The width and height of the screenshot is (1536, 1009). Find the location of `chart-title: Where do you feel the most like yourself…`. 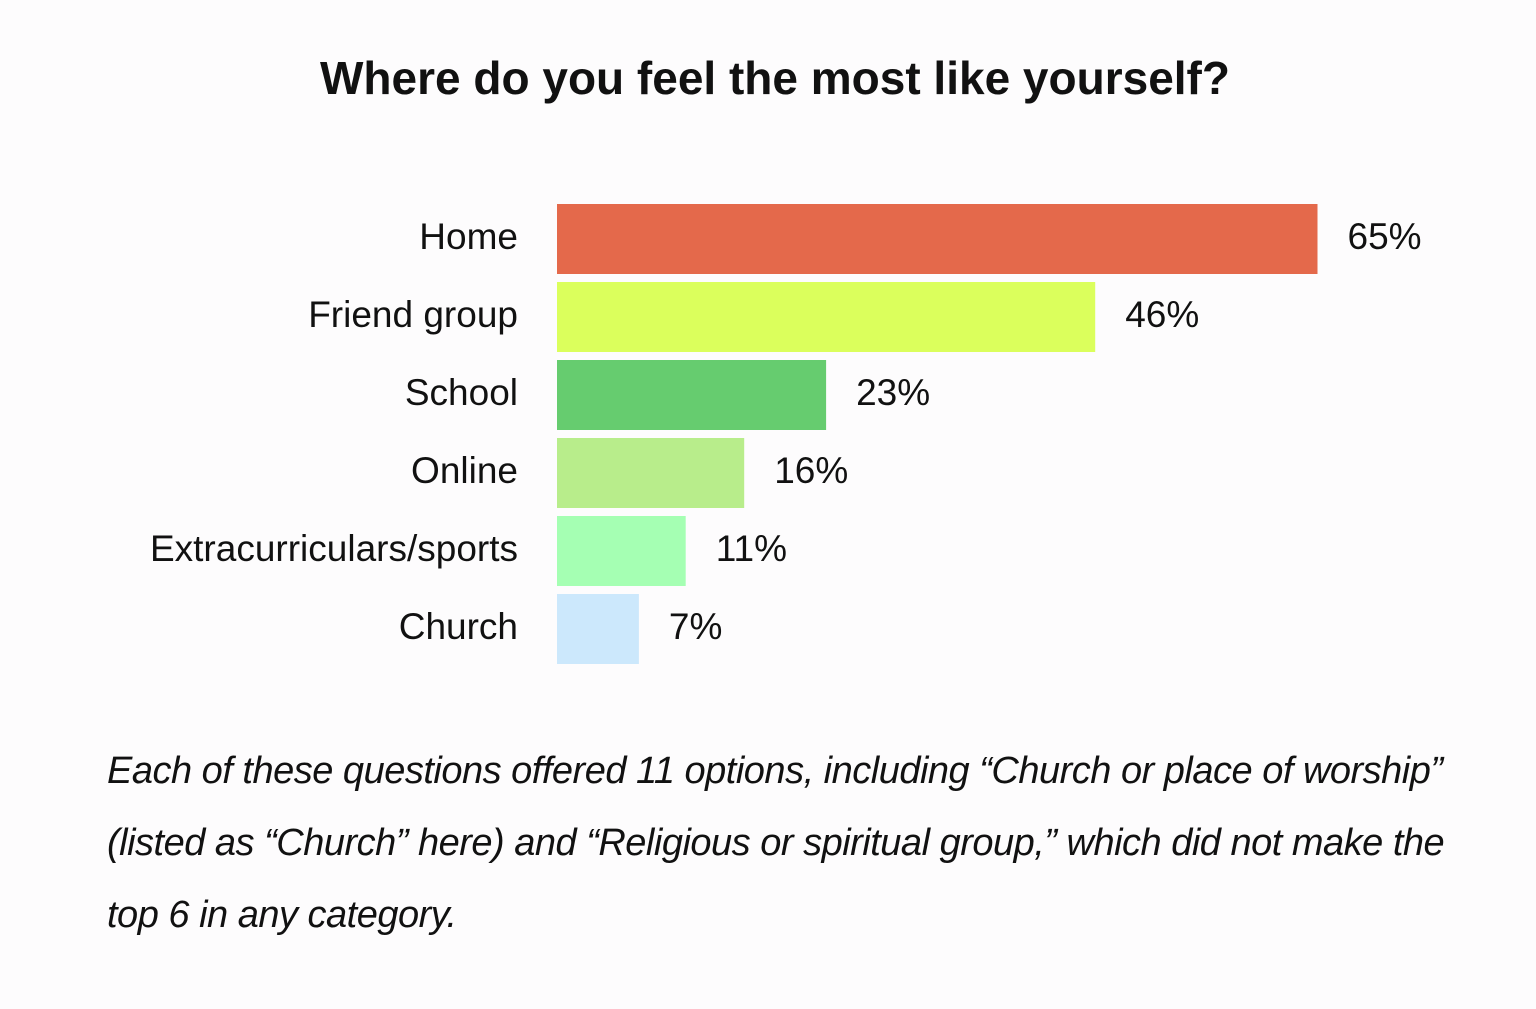

chart-title: Where do you feel the most like yourself… is located at coordinates (775, 78).